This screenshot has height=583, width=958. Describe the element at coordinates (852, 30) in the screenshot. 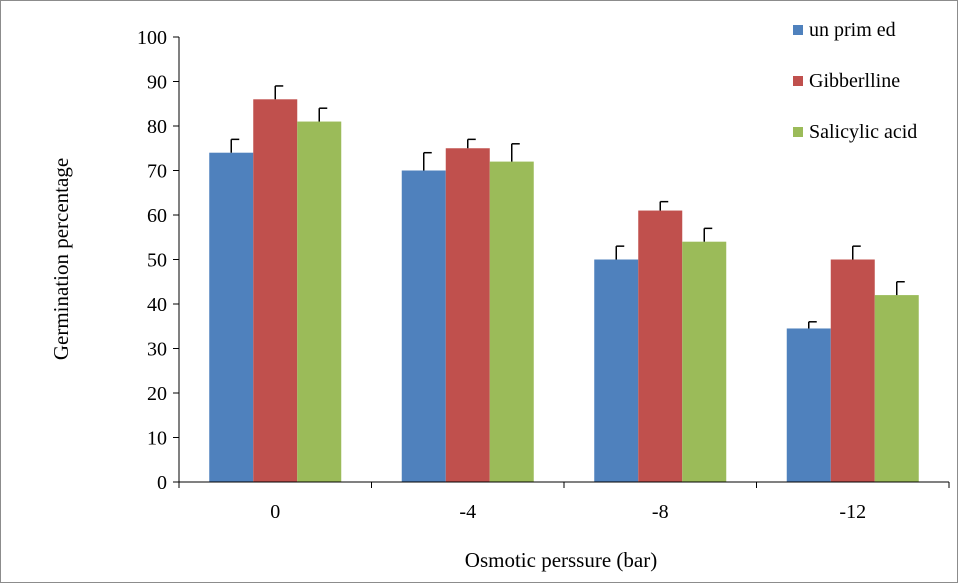

I see `legend-label: un prim ed` at that location.